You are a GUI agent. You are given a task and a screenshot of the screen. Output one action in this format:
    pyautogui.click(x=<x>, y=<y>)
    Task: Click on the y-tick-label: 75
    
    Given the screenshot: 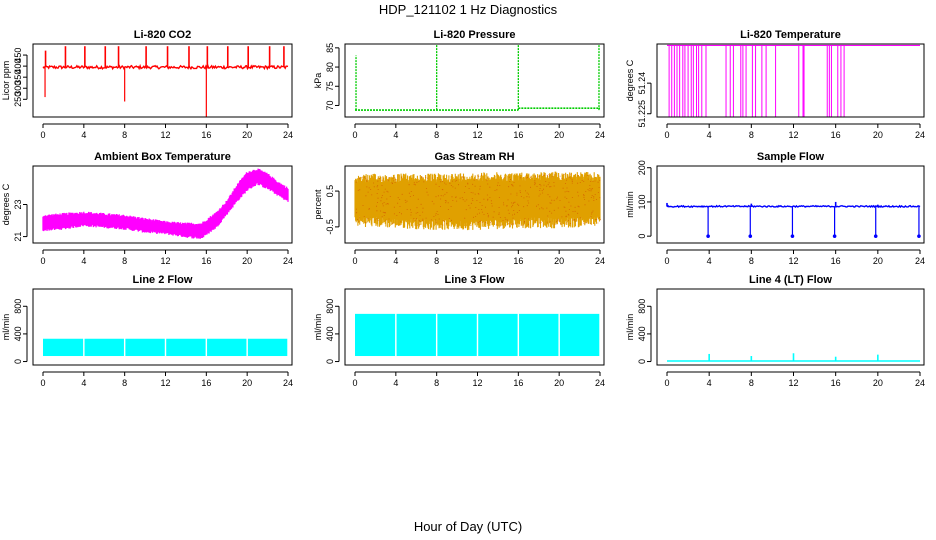 What is the action you would take?
    pyautogui.click(x=330, y=86)
    